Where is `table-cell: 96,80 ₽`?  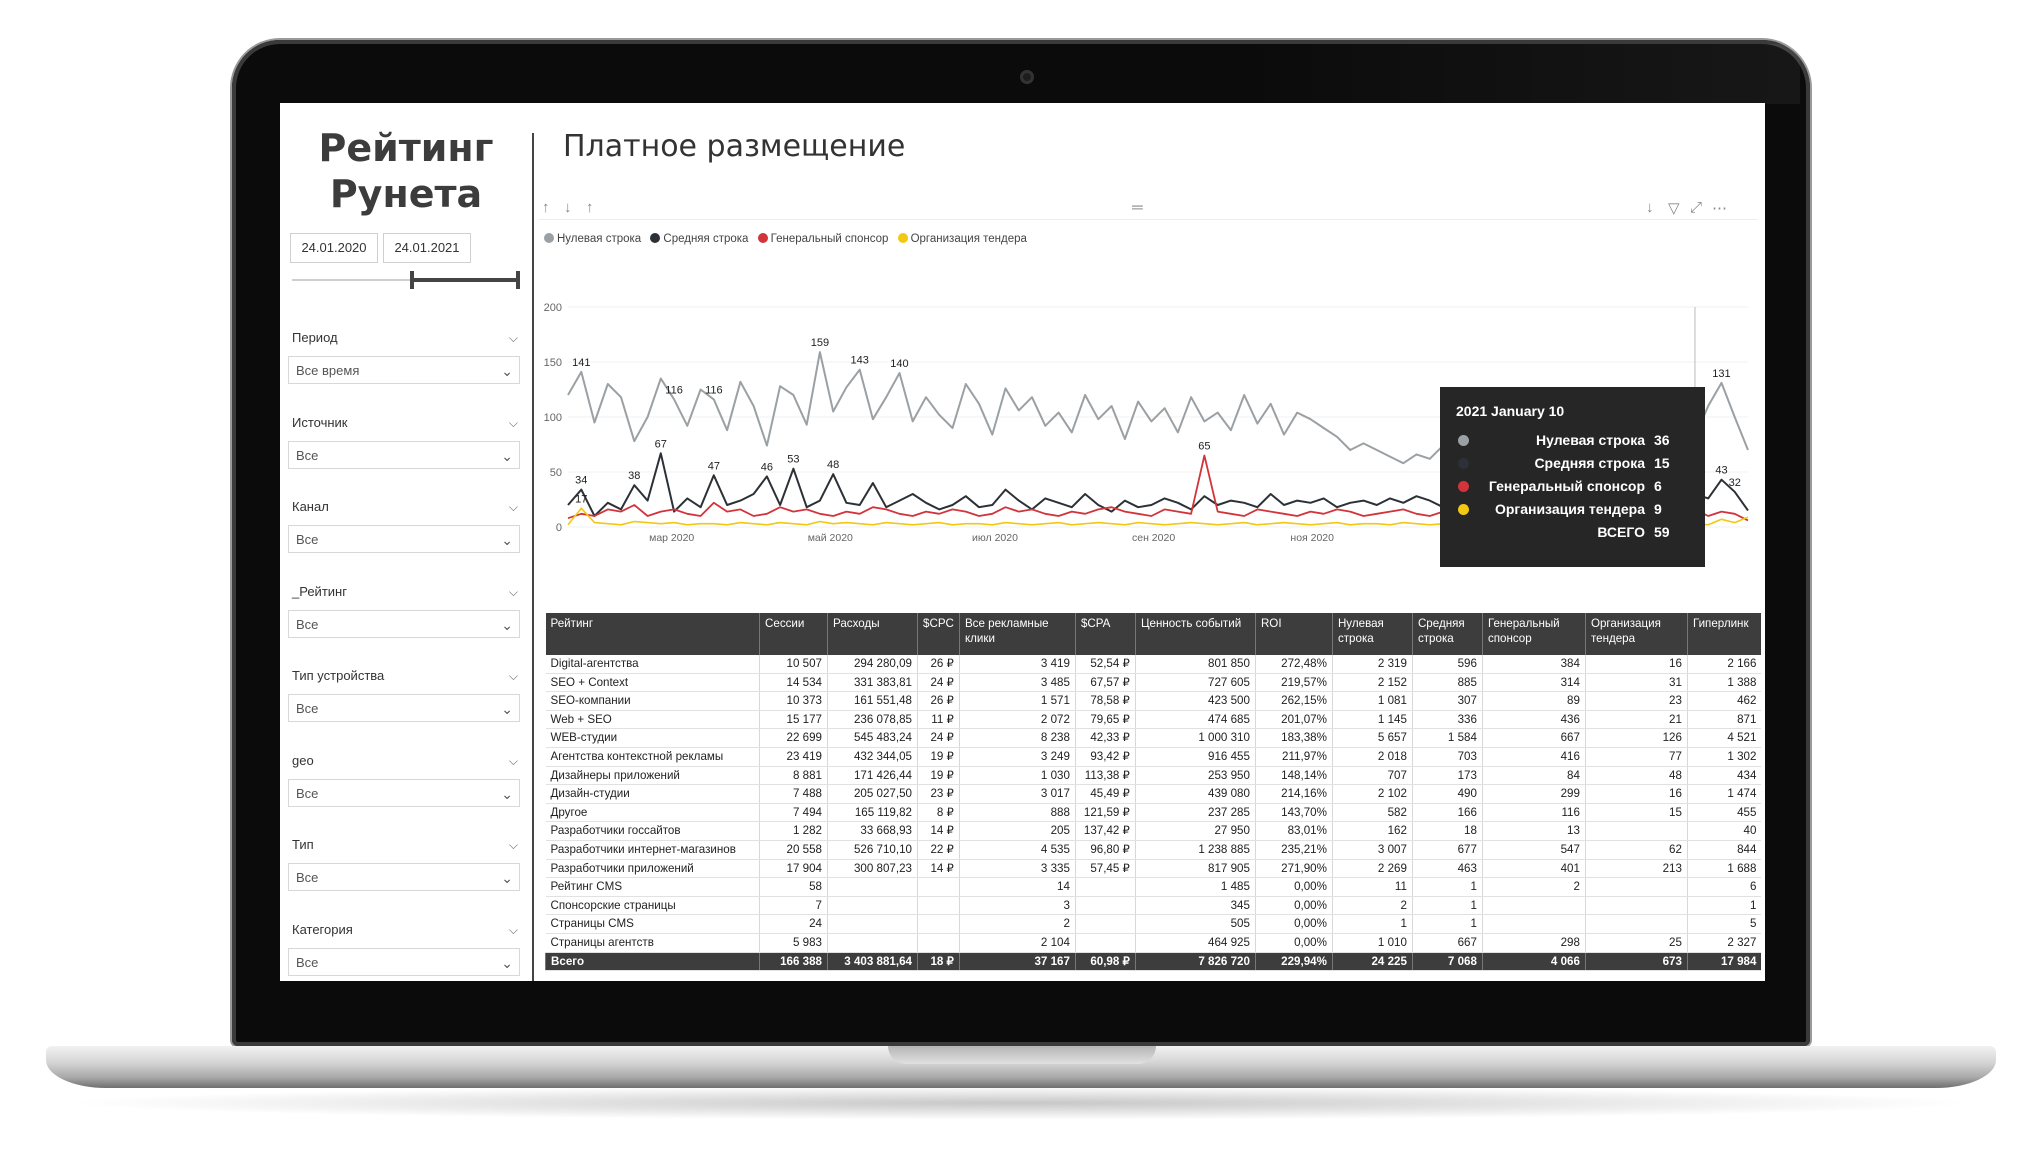
table-cell: 96,80 ₽ is located at coordinates (1105, 850).